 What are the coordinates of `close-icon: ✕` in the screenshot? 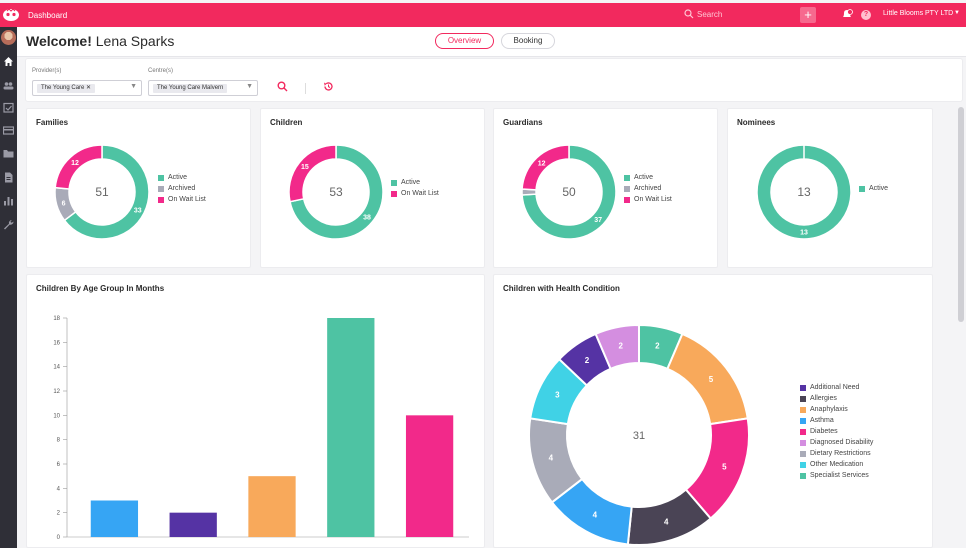 It's located at (89, 88).